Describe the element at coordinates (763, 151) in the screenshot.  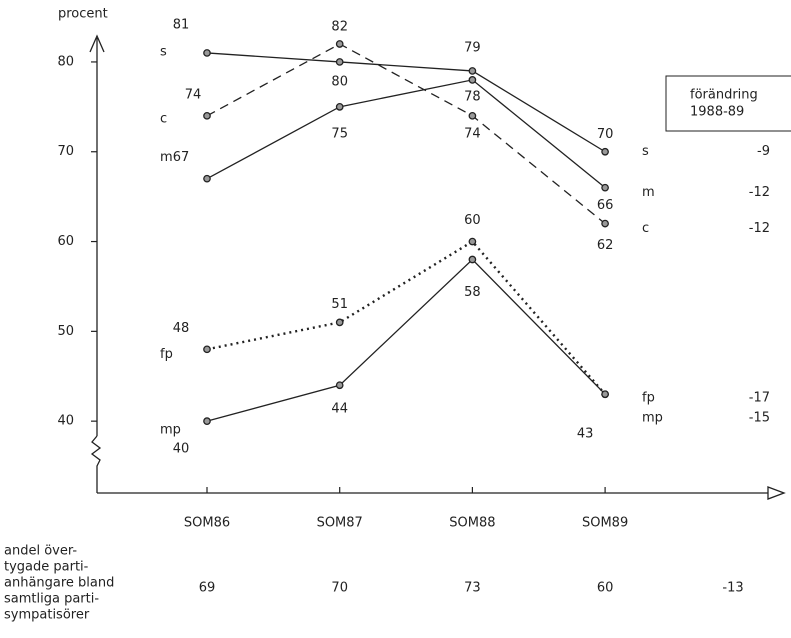
I see `change-value: -9` at that location.